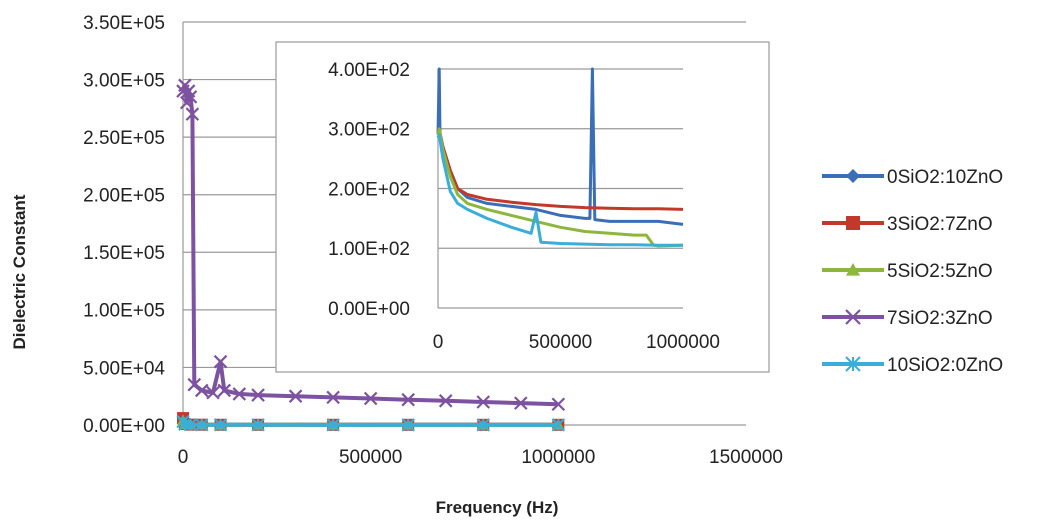 This screenshot has width=1052, height=524. What do you see at coordinates (438, 342) in the screenshot?
I see `inset-plot-x-tick-label: 0` at bounding box center [438, 342].